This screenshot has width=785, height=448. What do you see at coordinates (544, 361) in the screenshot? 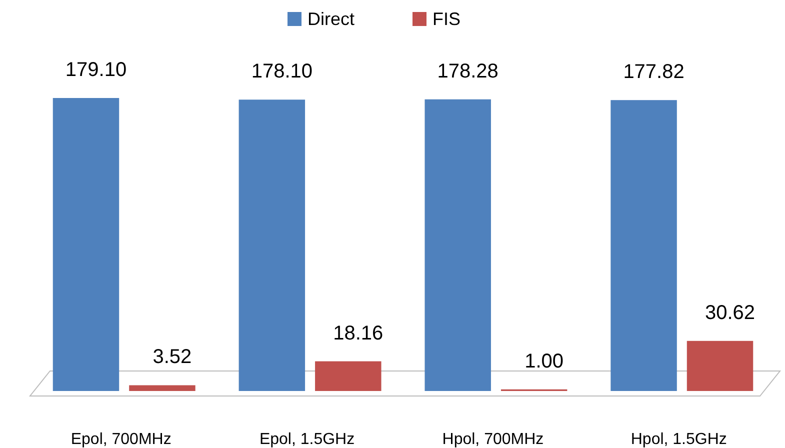
I see `data-label: 1.00` at bounding box center [544, 361].